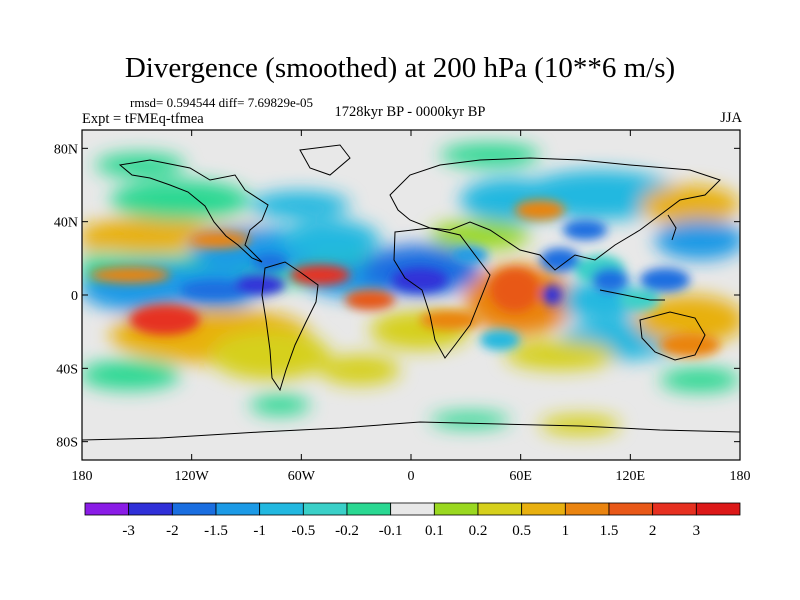 The height and width of the screenshot is (600, 800). Describe the element at coordinates (412, 520) in the screenshot. I see `colorbar: -3 -2 -1.5 -1 -0.5 -0.2 -0.1 0.1 0.2 0.5 1 1.5 2 3` at that location.